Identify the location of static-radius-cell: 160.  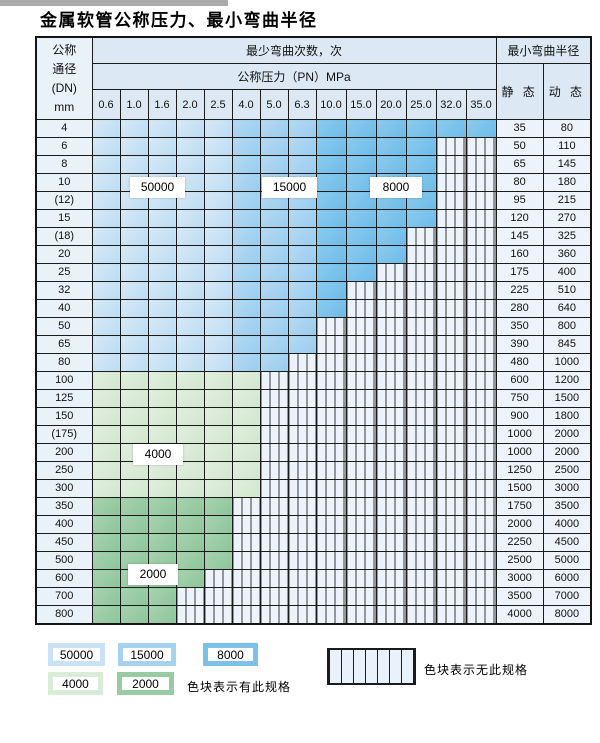
(519, 254).